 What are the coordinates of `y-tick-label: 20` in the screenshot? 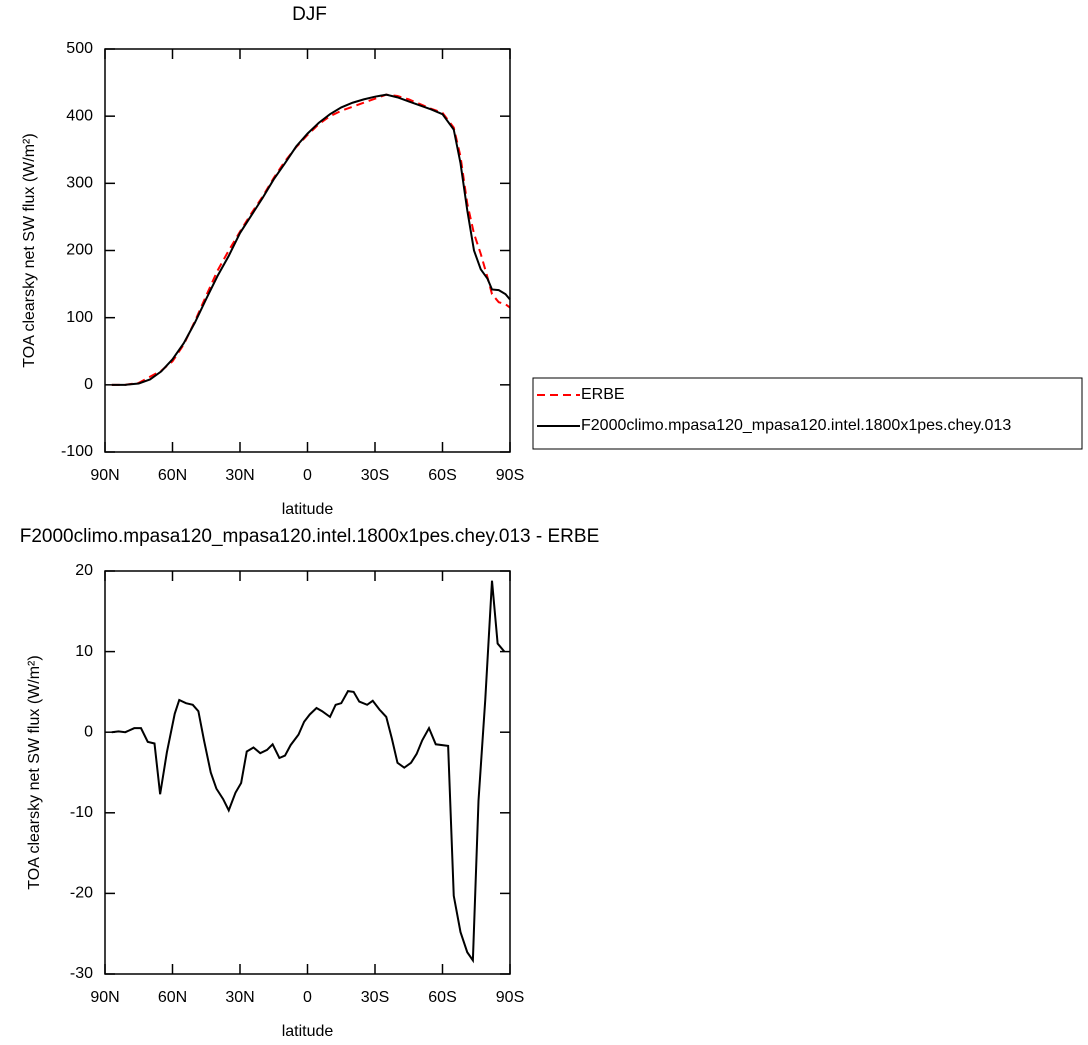 It's located at (84, 570).